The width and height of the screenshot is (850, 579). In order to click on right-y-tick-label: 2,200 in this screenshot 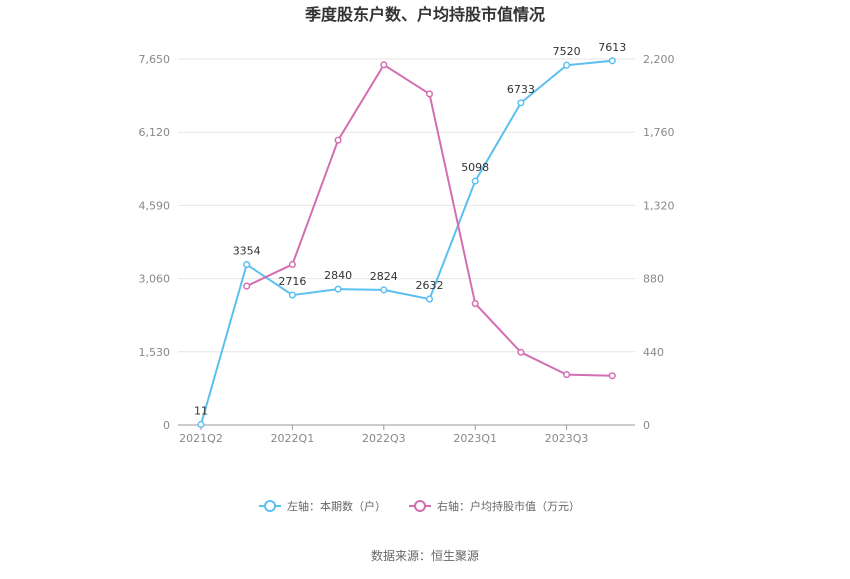, I will do `click(659, 59)`.